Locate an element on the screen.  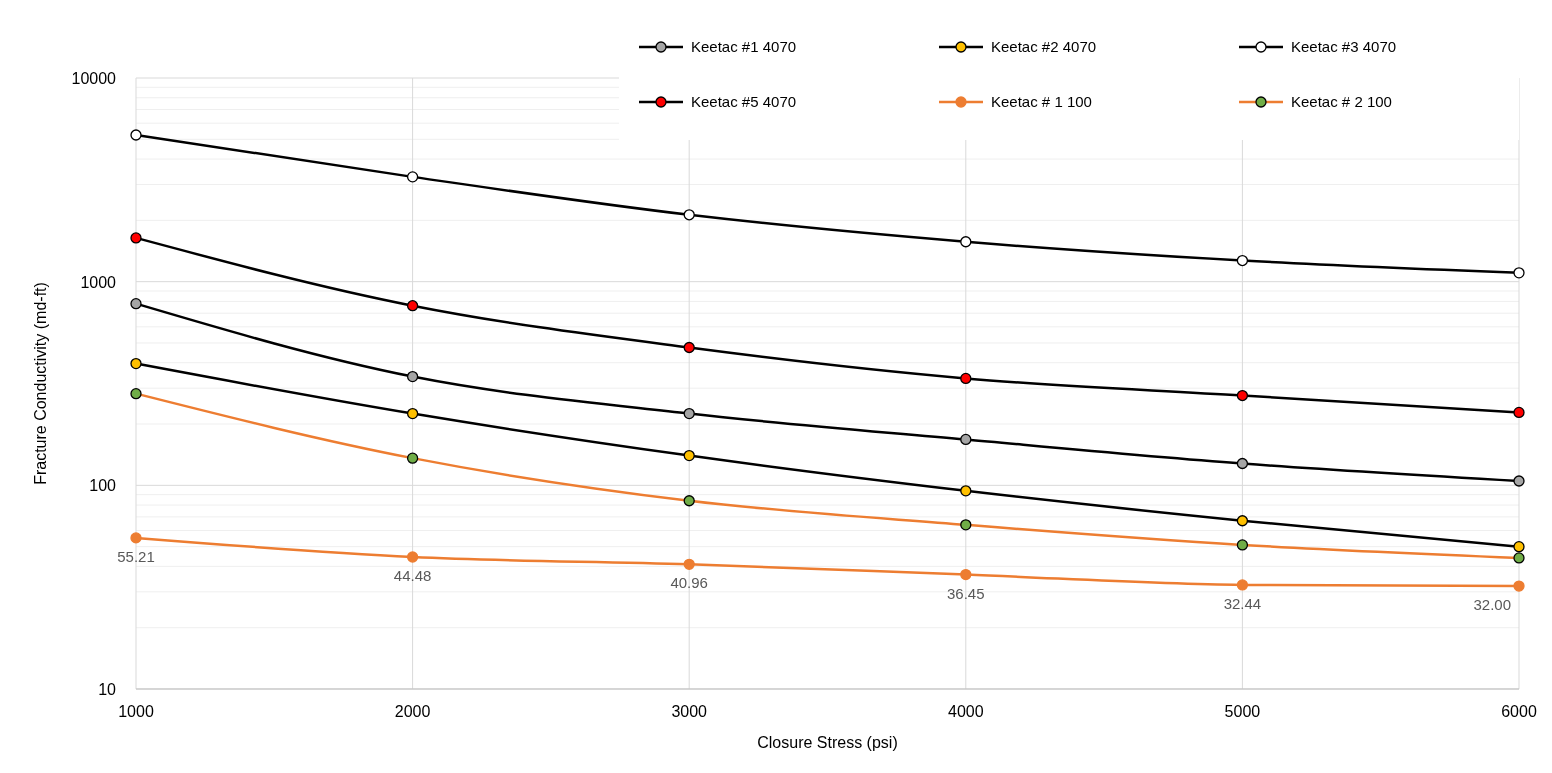
y-tick-label: 10000 is located at coordinates (94, 78).